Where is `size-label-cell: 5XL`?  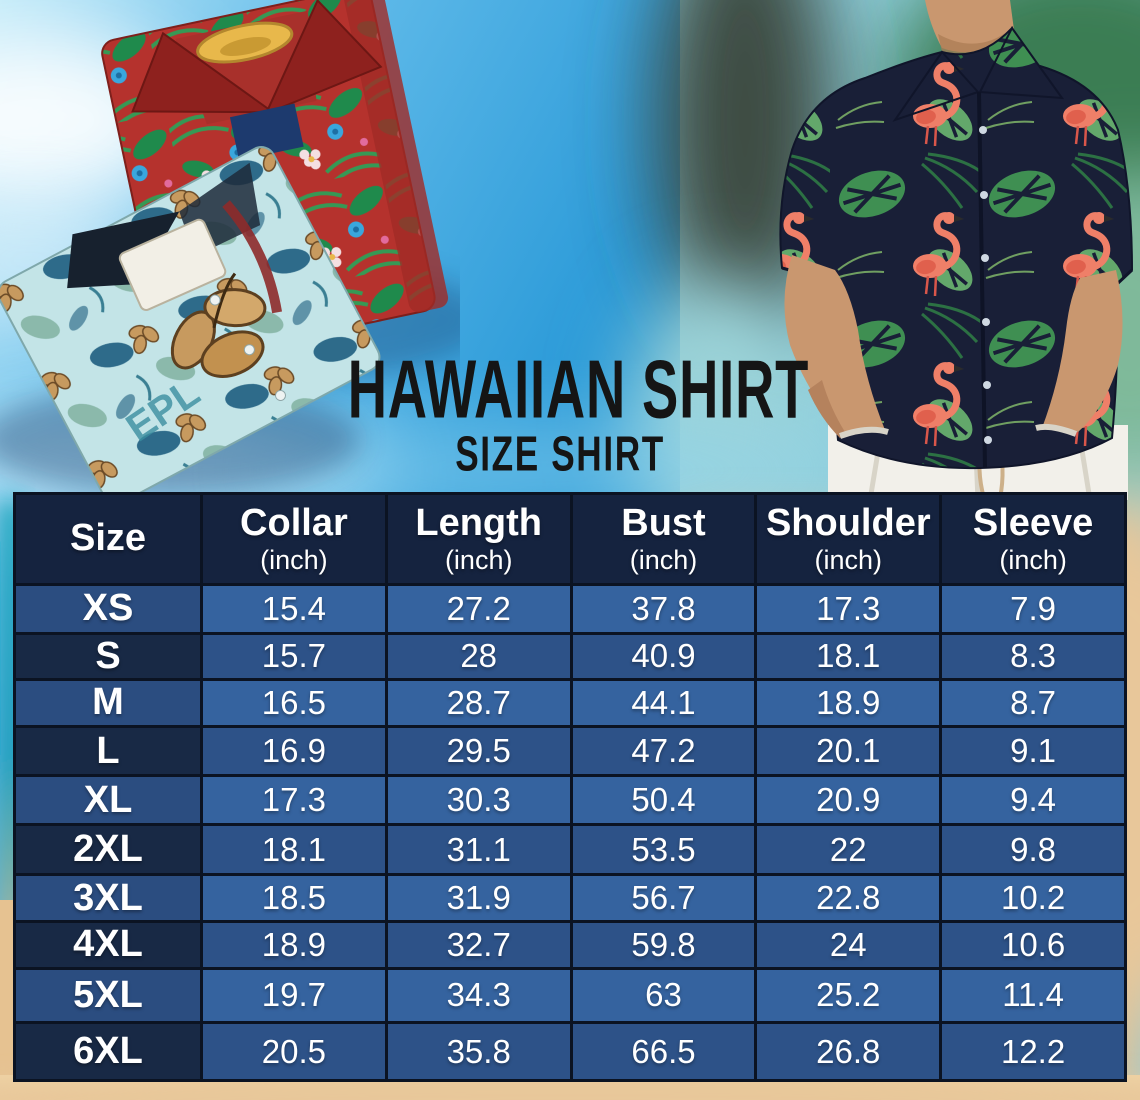 size-label-cell: 5XL is located at coordinates (108, 995).